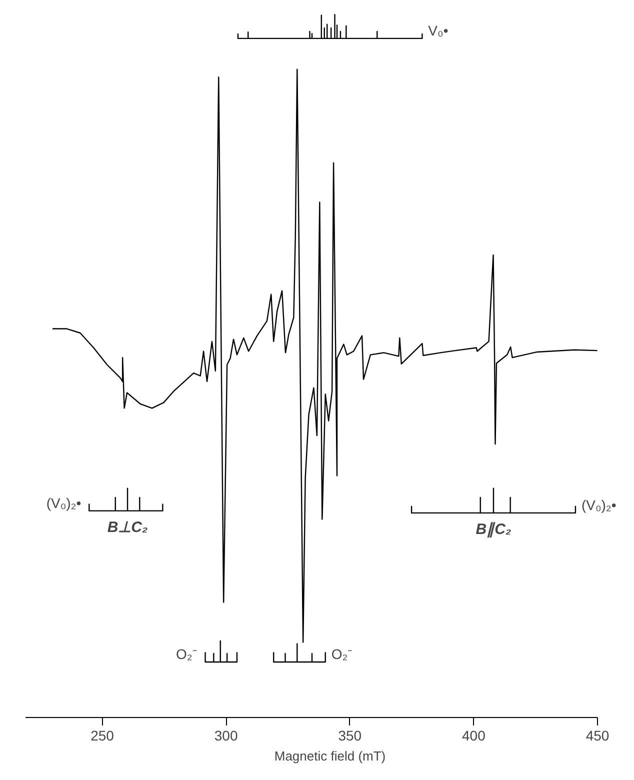  Describe the element at coordinates (350, 736) in the screenshot. I see `x-tick-label: 350` at that location.